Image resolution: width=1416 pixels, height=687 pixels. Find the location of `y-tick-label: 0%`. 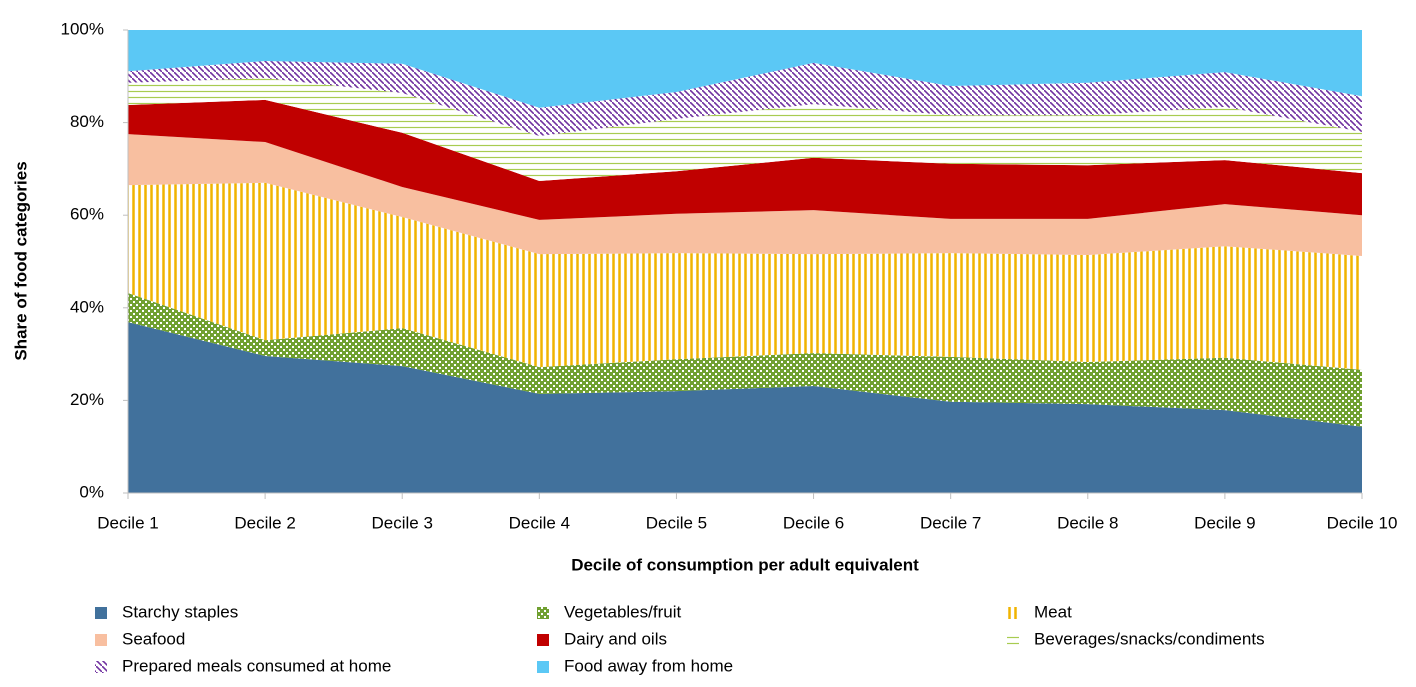

y-tick-label: 0% is located at coordinates (91, 491).